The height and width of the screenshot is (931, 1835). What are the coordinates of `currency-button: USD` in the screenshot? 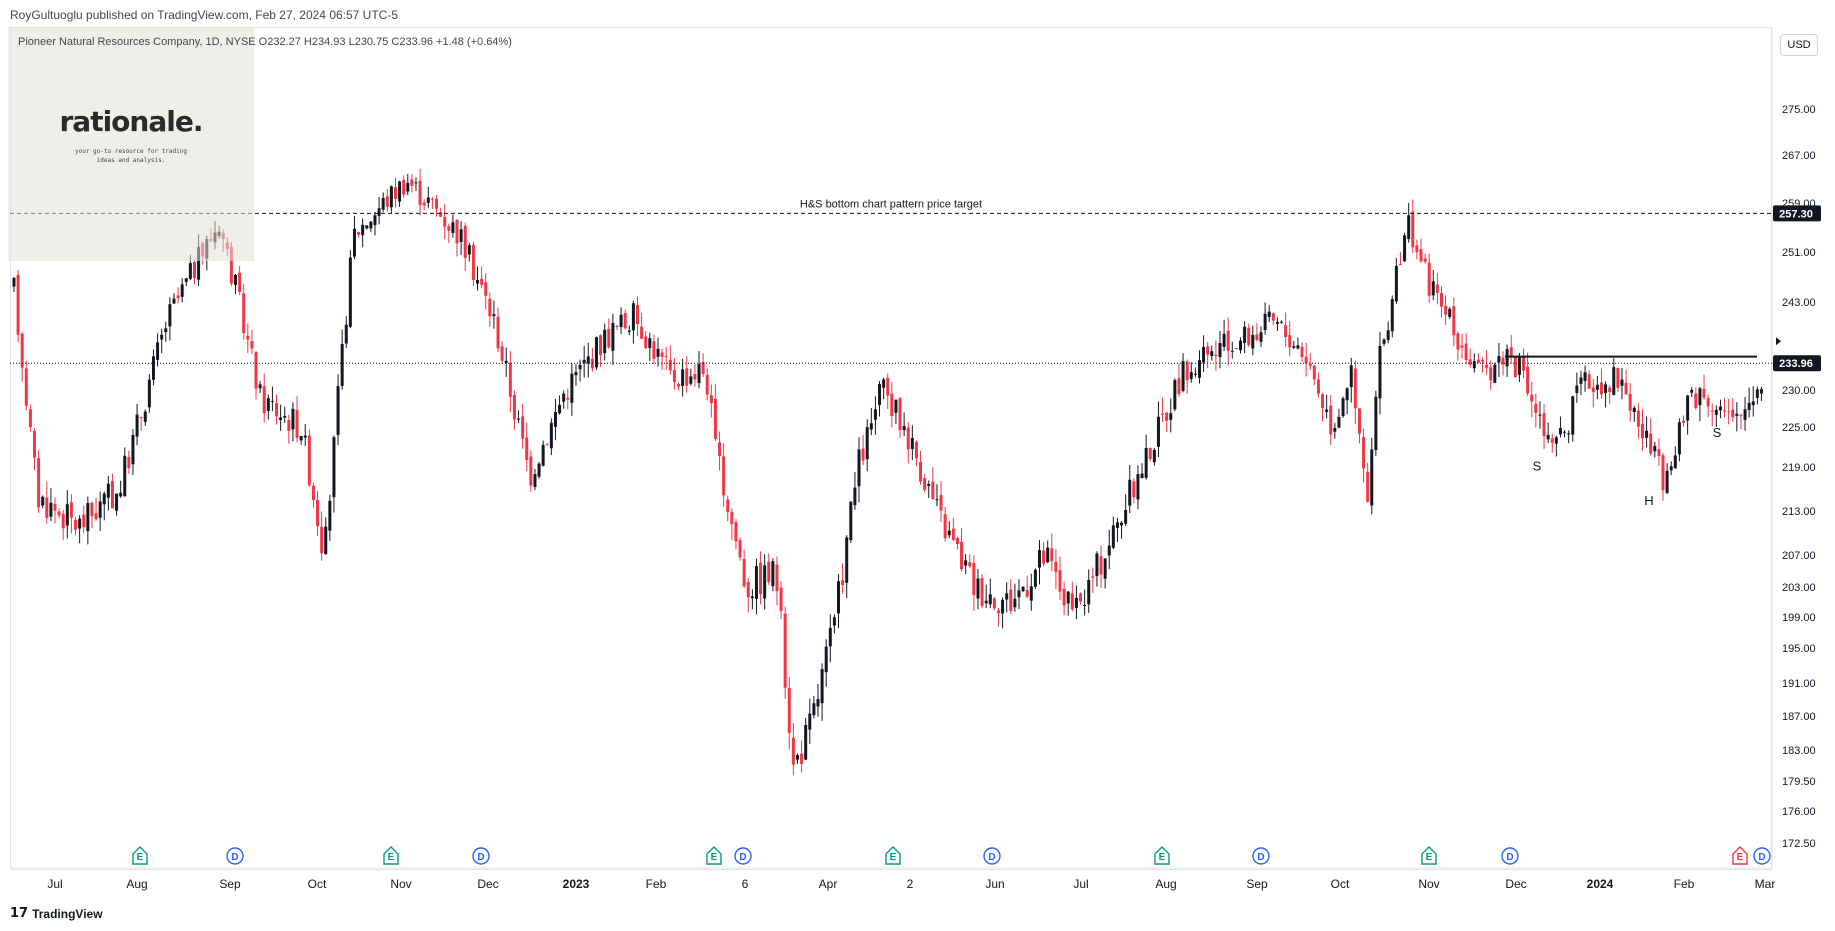 It's located at (1799, 45).